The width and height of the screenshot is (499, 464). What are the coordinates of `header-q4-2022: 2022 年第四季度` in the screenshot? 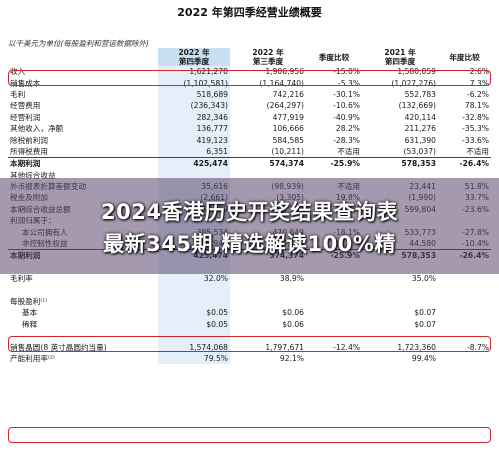 It's located at (194, 57).